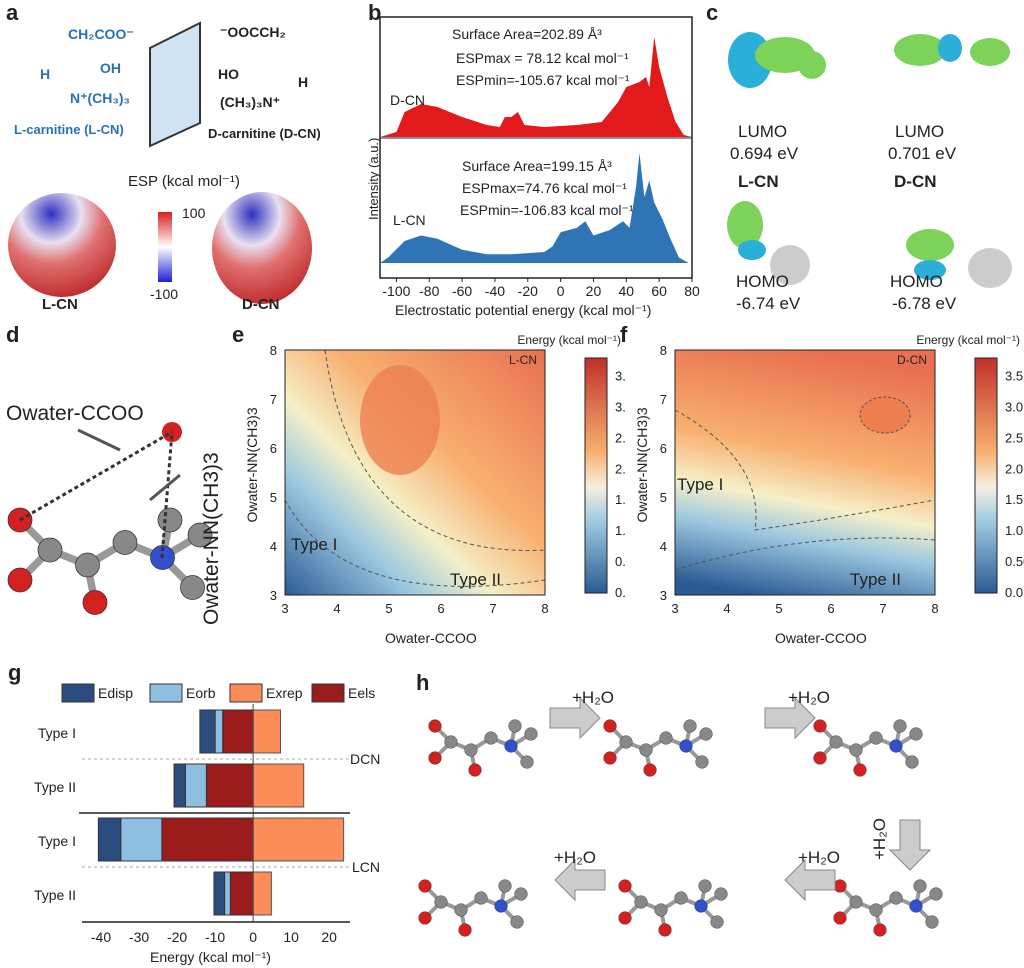  Describe the element at coordinates (764, 153) in the screenshot. I see `l-lumo-energy: 0.694 eV` at that location.